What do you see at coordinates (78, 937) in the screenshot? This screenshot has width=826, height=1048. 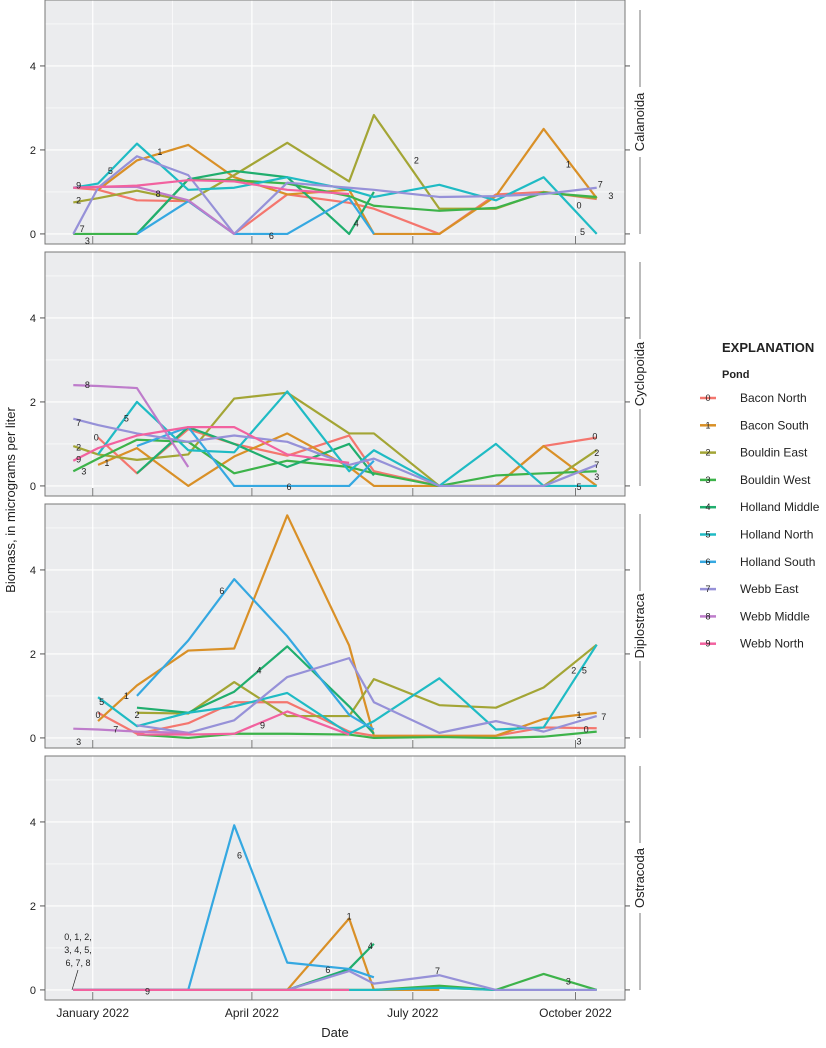 I see `annotation-text: 0, 1, 2,` at bounding box center [78, 937].